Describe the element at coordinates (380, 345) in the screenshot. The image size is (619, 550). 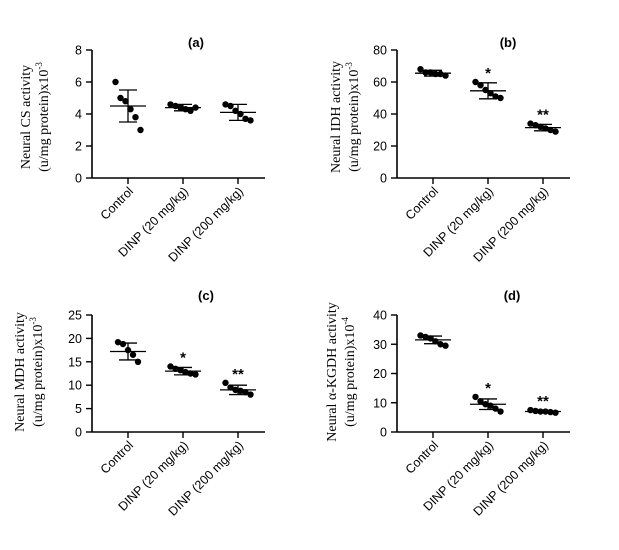
I see `y-tick-label: 30` at that location.